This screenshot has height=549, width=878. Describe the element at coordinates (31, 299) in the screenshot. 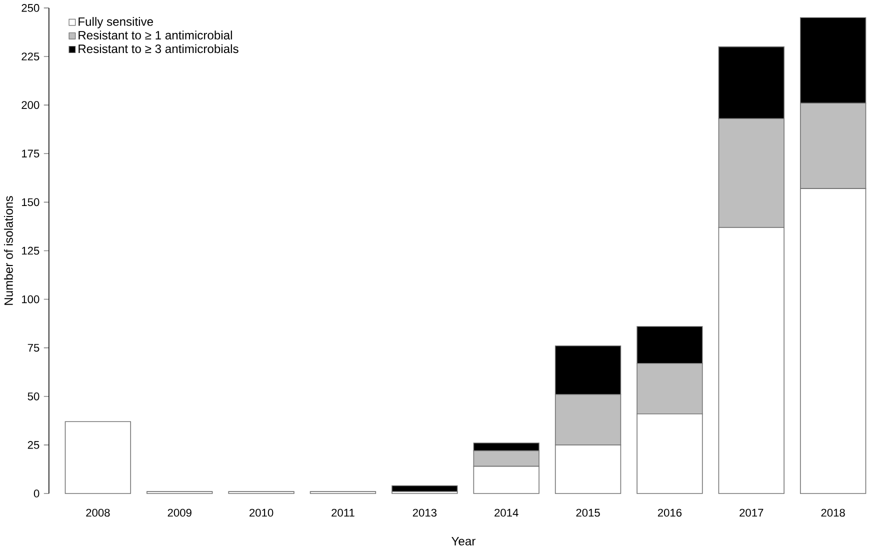

I see `y-tick-label: 100` at that location.